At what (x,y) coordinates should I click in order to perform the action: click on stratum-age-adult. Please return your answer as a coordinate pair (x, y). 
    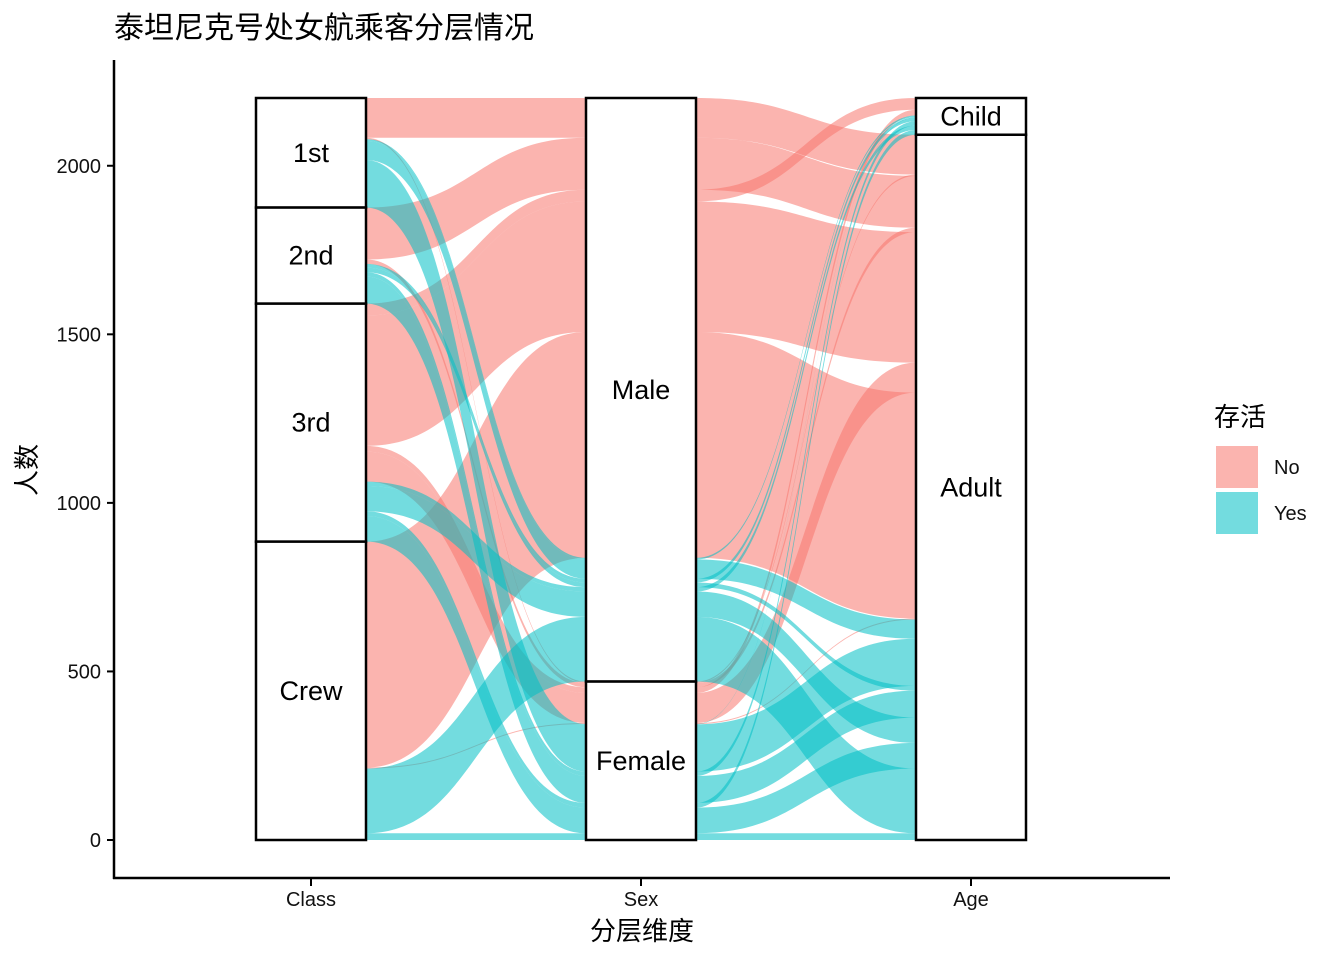
    Looking at the image, I should click on (971, 487).